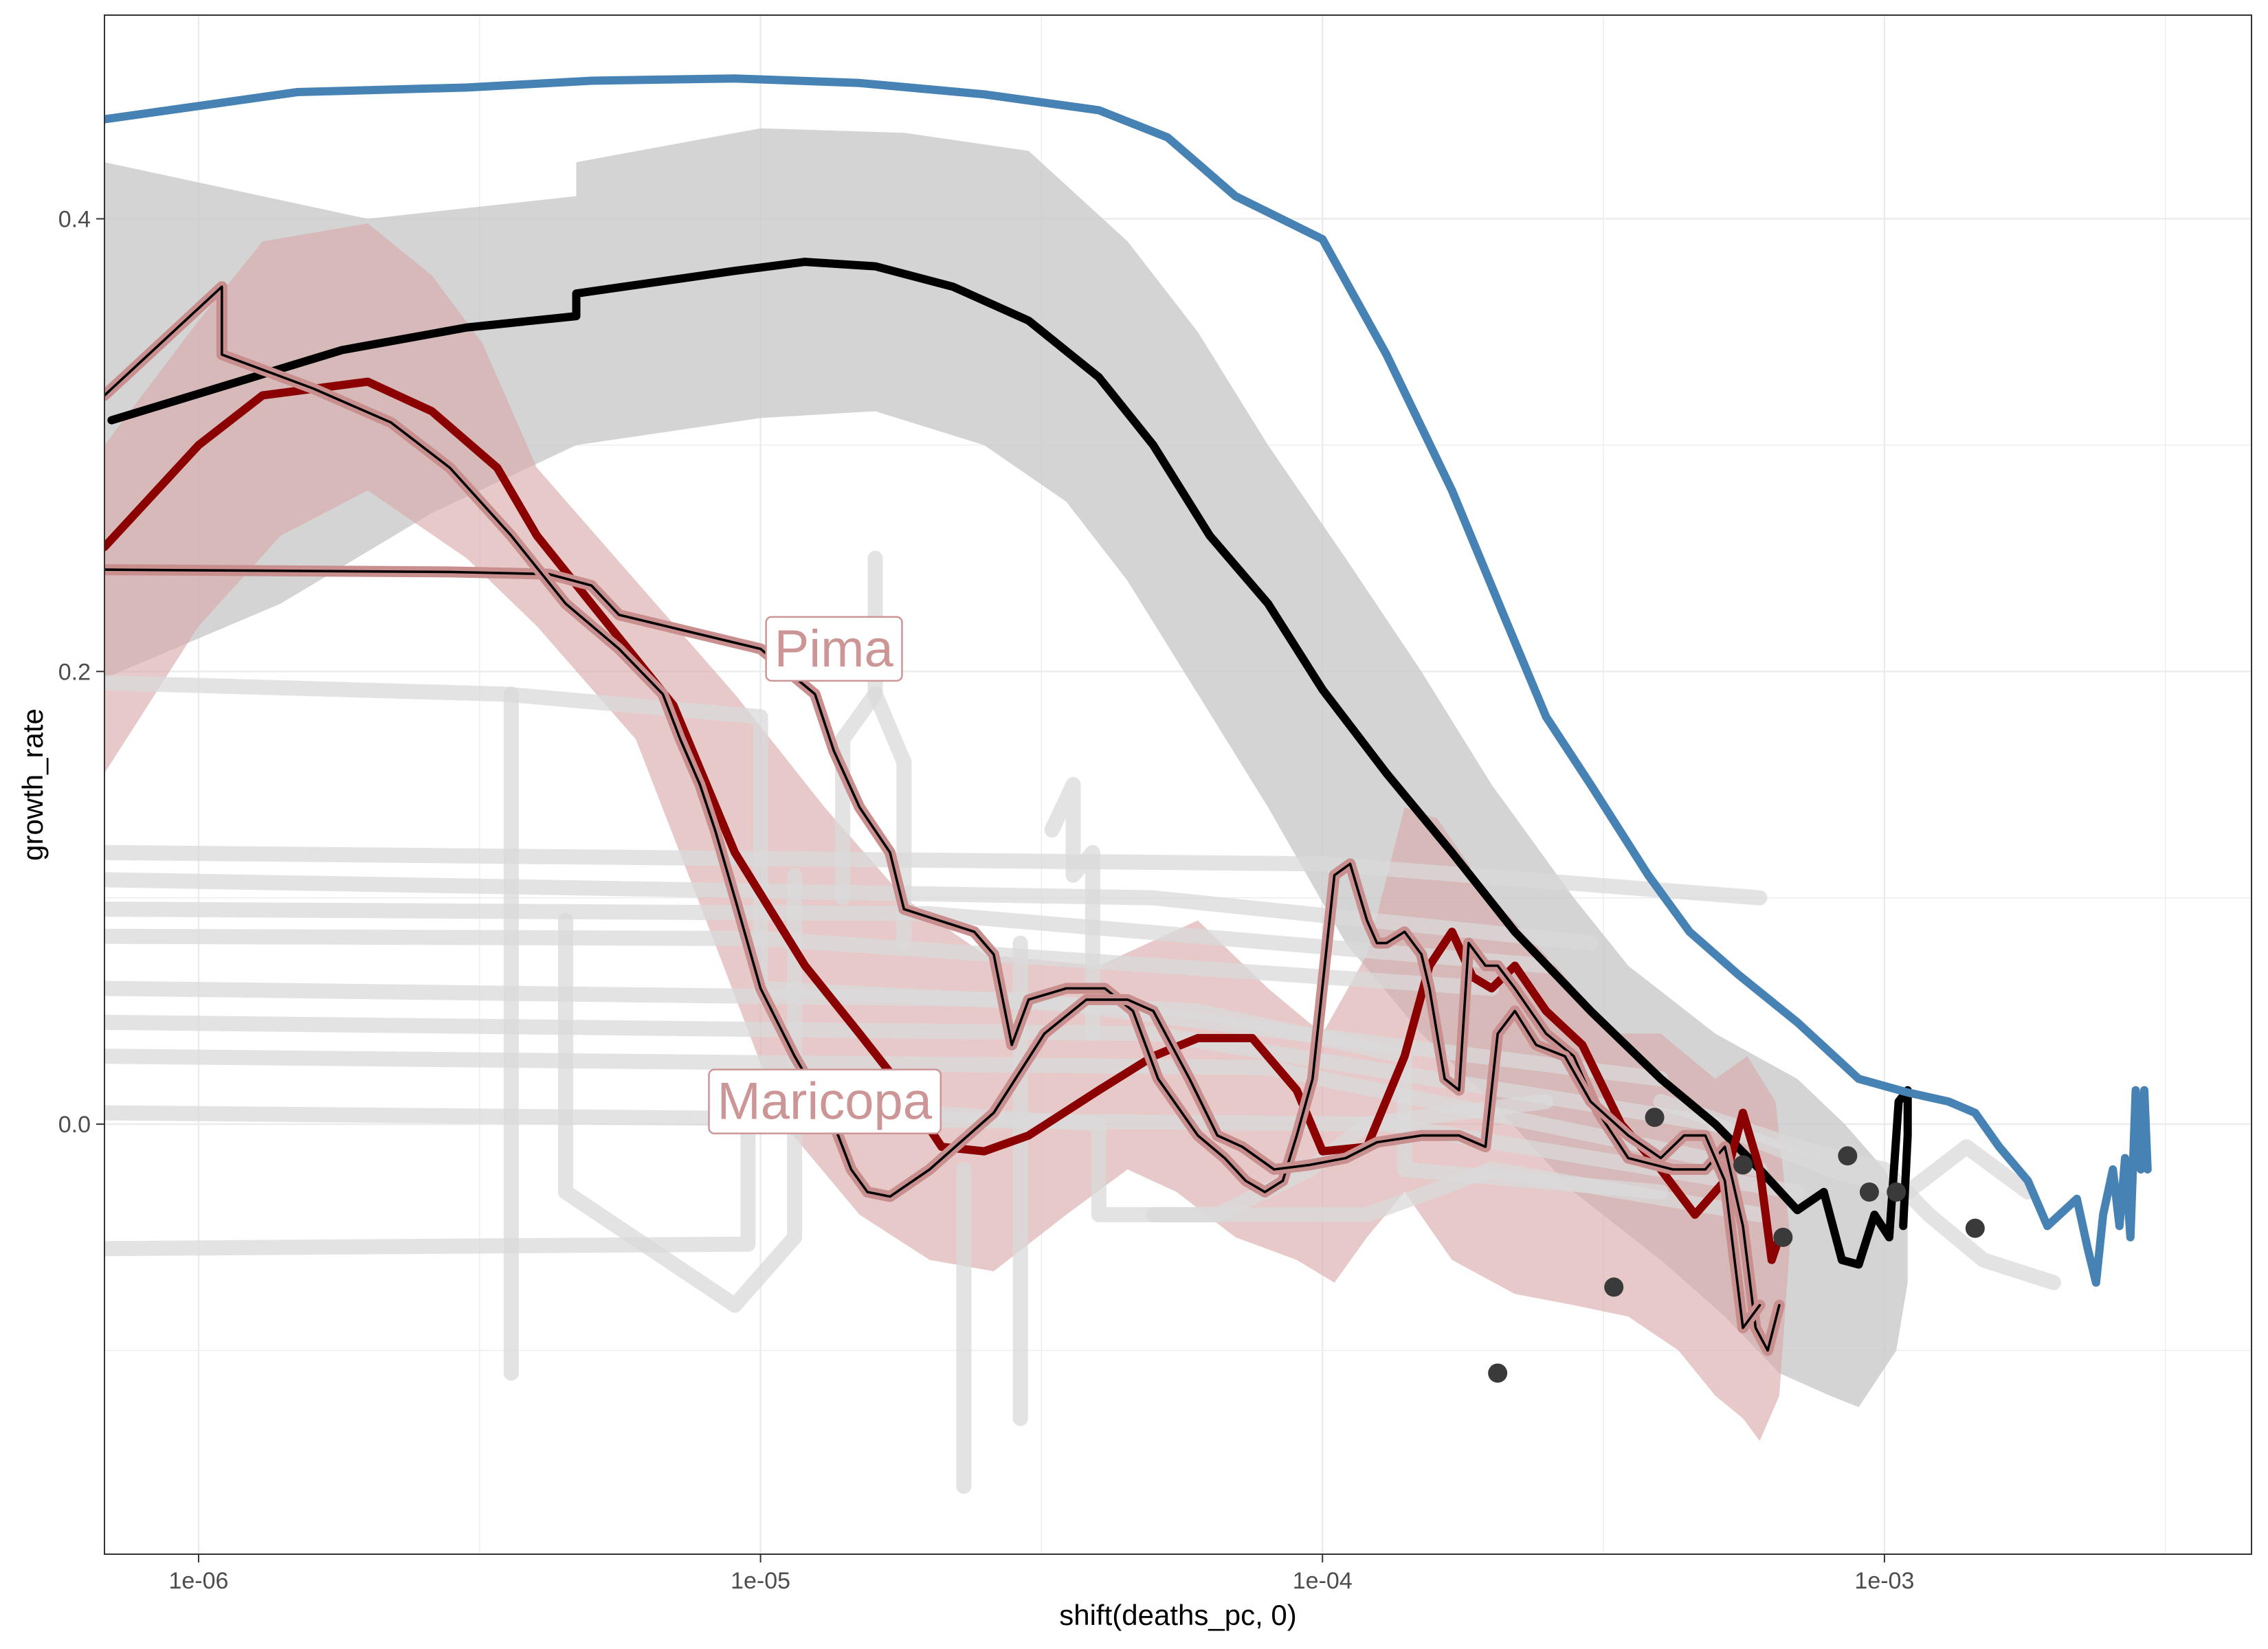  Describe the element at coordinates (75, 672) in the screenshot. I see `y-tick-label: 0.2` at that location.